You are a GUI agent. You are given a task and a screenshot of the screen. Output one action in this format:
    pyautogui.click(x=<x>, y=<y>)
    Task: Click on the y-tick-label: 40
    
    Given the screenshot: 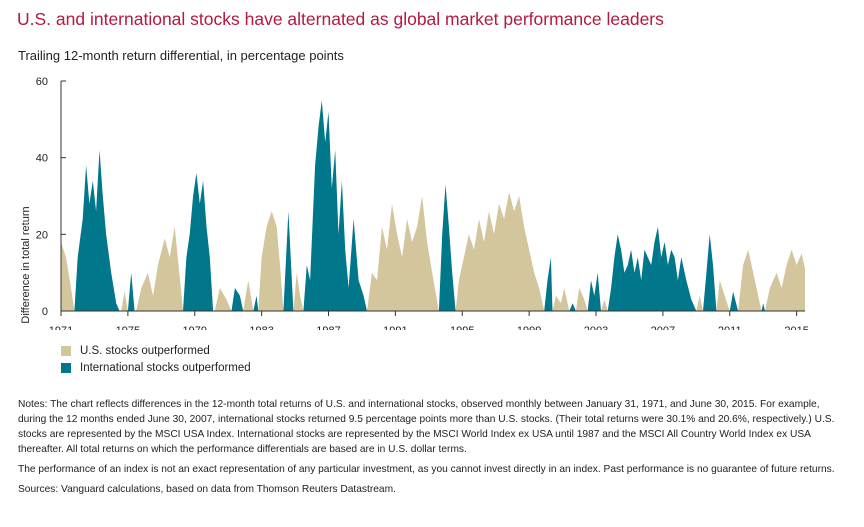 What is the action you would take?
    pyautogui.click(x=42, y=159)
    